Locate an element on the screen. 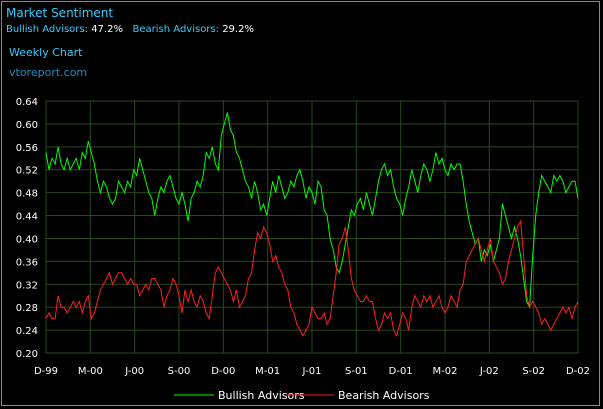 This screenshot has width=603, height=409. x-tick-label: D-99 is located at coordinates (46, 371).